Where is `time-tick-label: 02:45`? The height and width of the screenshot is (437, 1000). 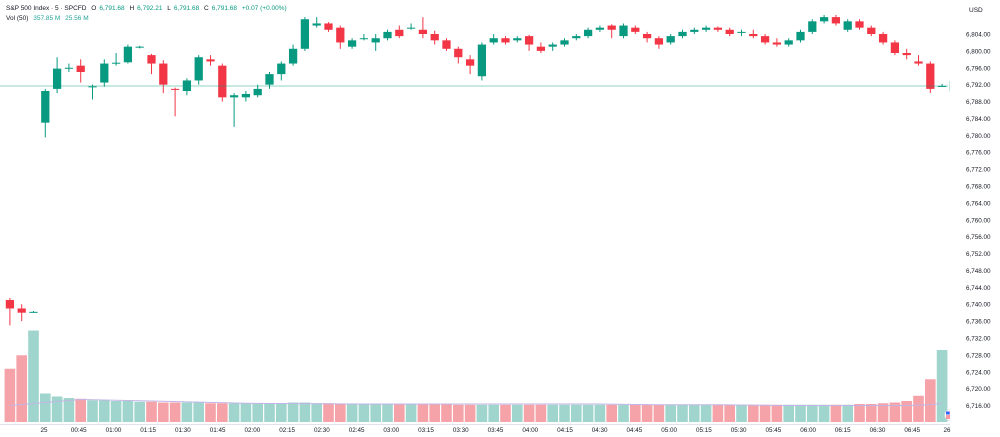 time-tick-label: 02:45 is located at coordinates (357, 430).